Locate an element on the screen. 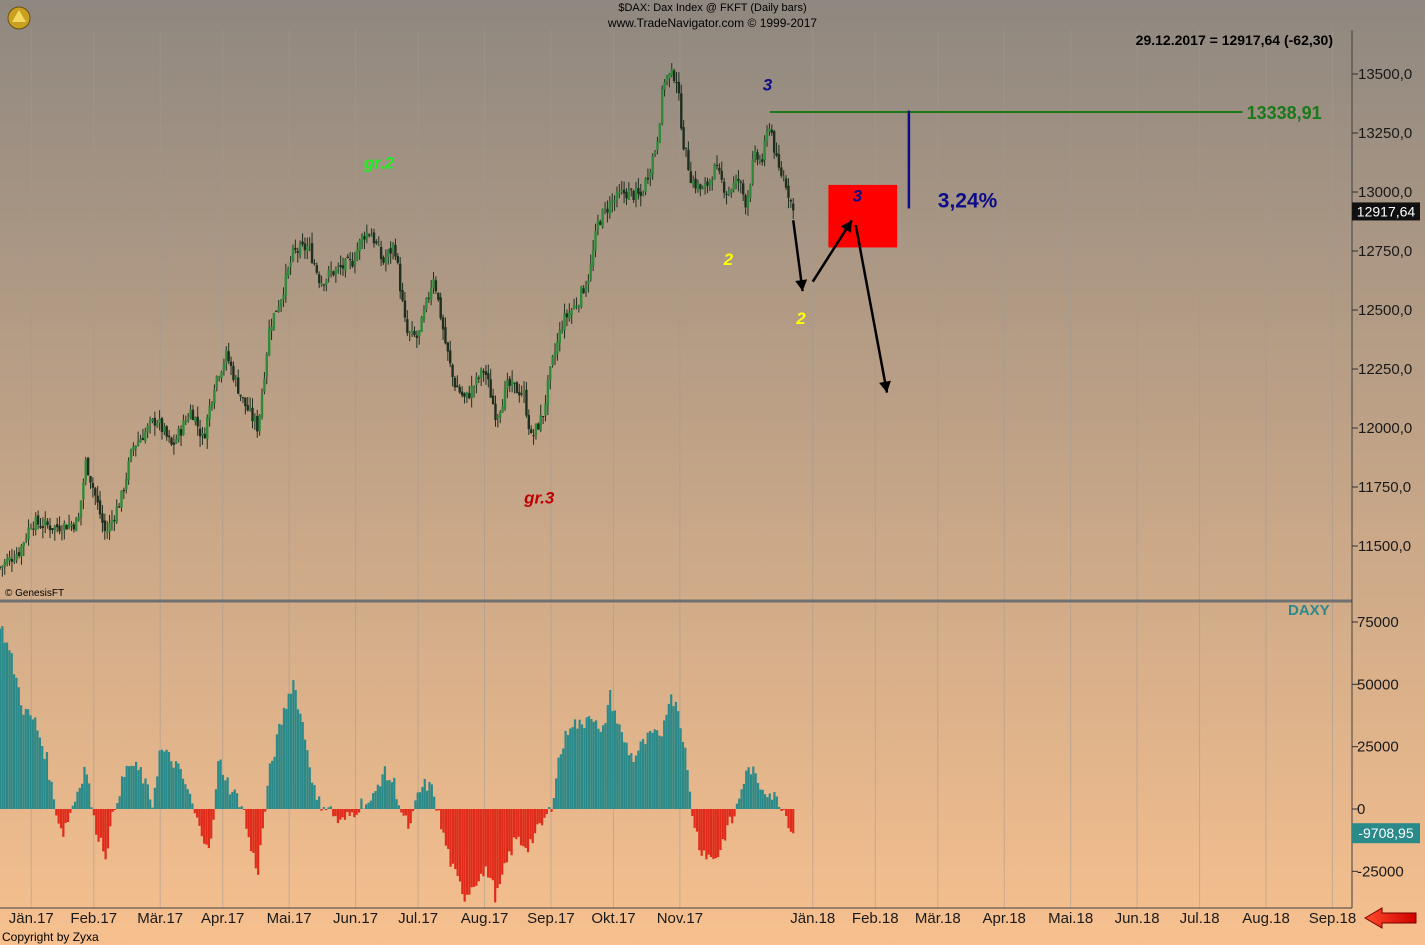 The image size is (1425, 945). x-tick-label: Okt.17 is located at coordinates (613, 918).